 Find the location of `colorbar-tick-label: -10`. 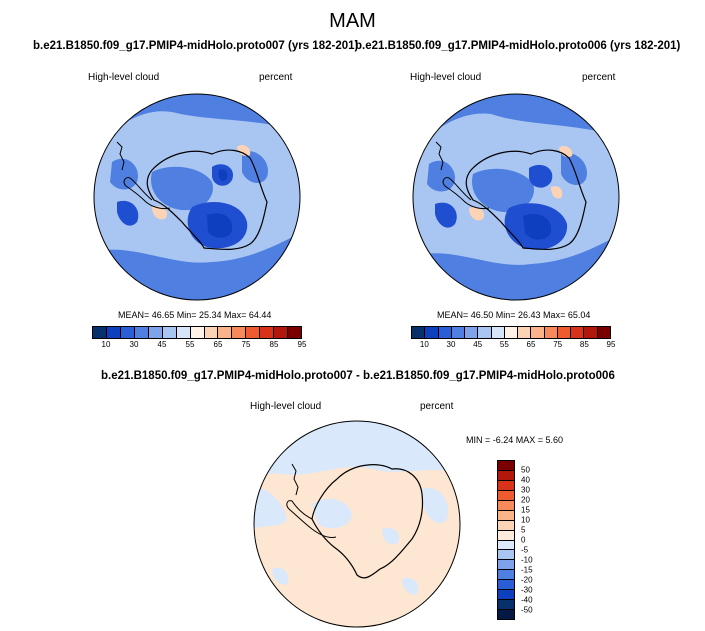

colorbar-tick-label: -10 is located at coordinates (527, 560).